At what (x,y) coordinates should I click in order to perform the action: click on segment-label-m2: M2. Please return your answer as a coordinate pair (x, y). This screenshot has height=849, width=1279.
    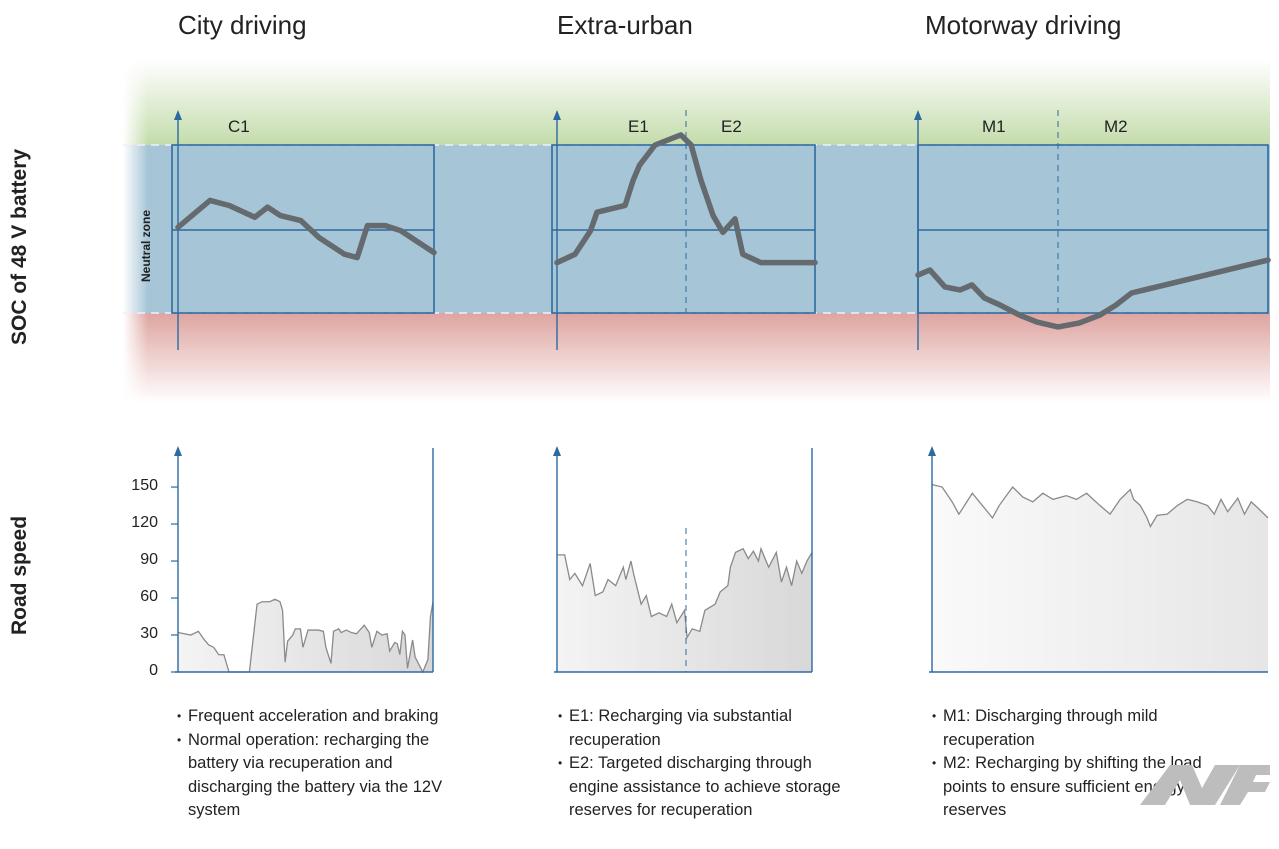
    Looking at the image, I should click on (1116, 126).